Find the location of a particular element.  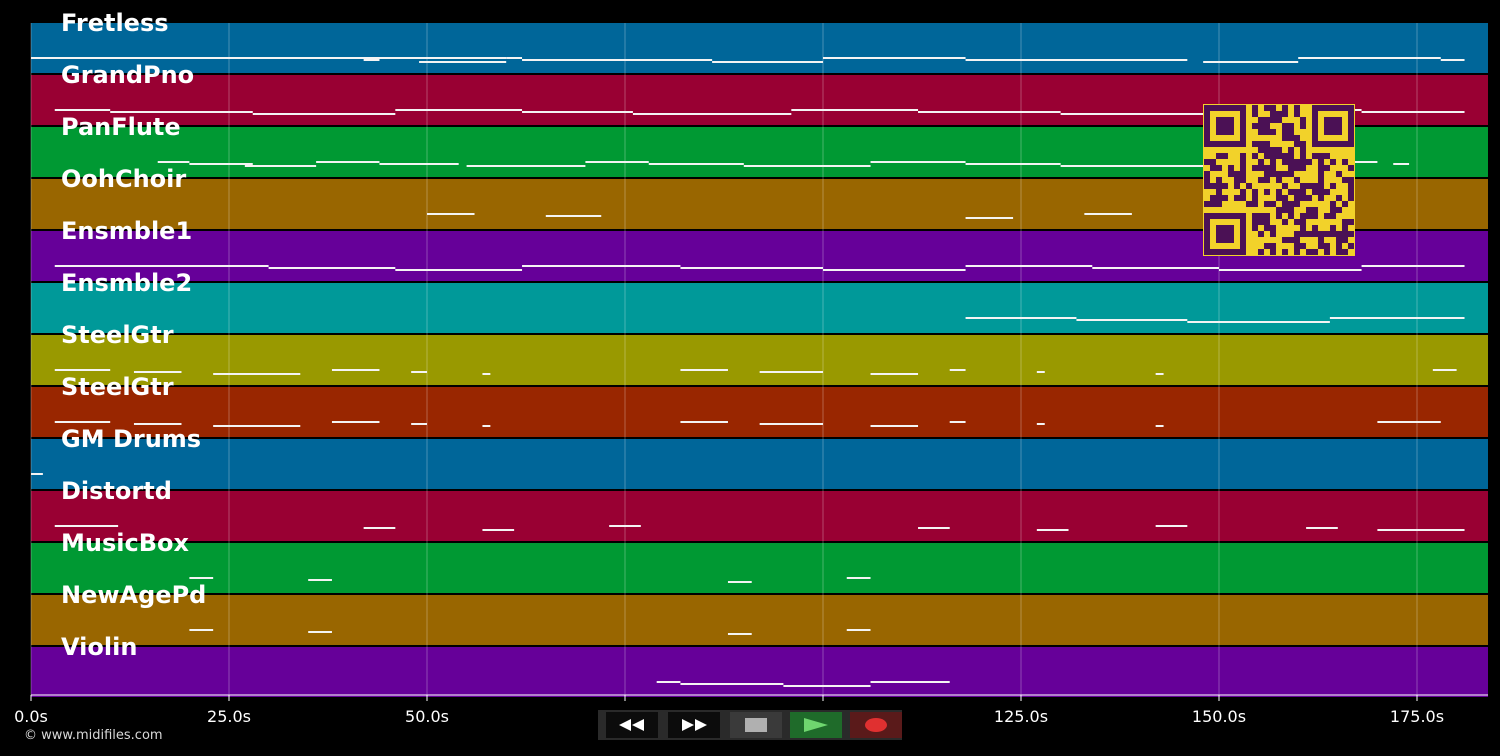

record-button is located at coordinates (876, 725).